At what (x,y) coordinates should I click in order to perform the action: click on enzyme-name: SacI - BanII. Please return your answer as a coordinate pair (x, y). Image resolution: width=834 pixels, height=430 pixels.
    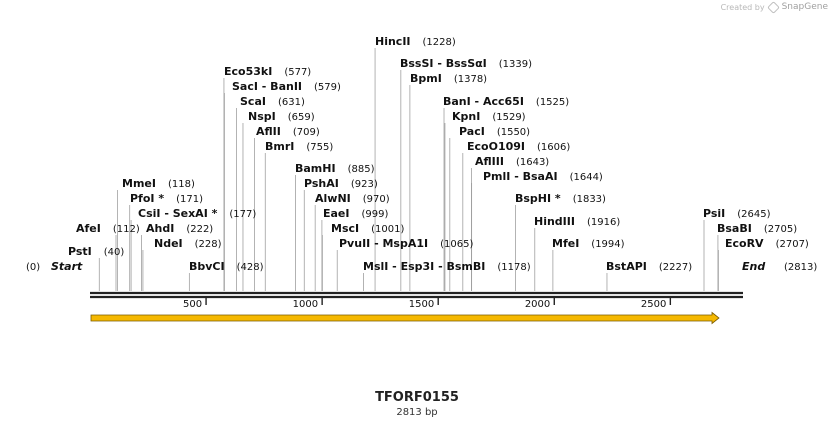
    Looking at the image, I should click on (267, 86).